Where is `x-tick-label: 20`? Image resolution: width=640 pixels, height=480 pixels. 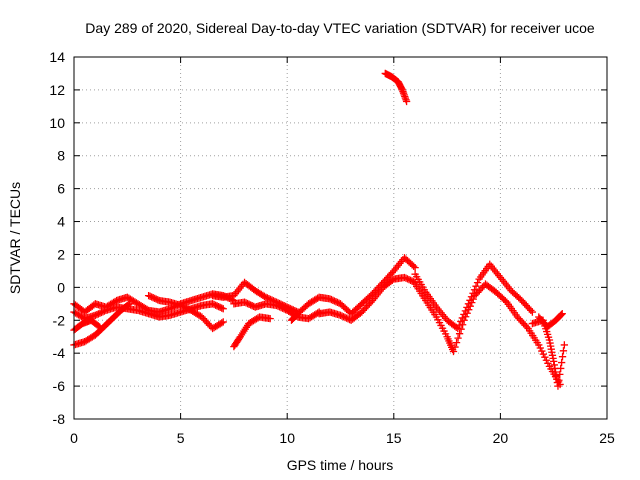
x-tick-label: 20 is located at coordinates (501, 438).